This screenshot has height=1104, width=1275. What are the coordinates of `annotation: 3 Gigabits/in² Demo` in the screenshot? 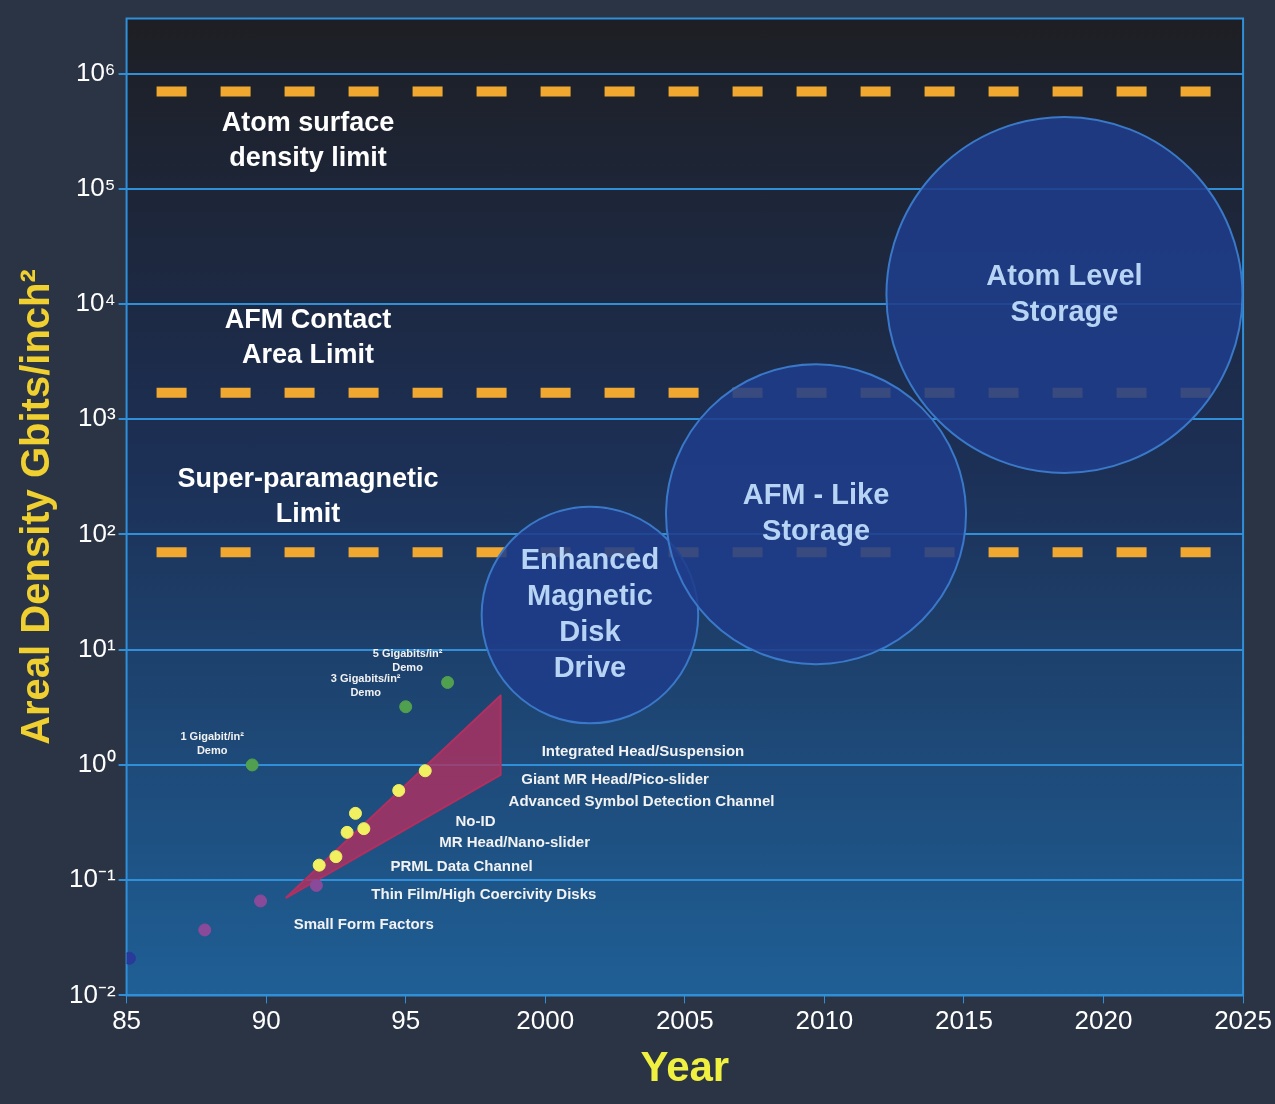 It's located at (365, 684).